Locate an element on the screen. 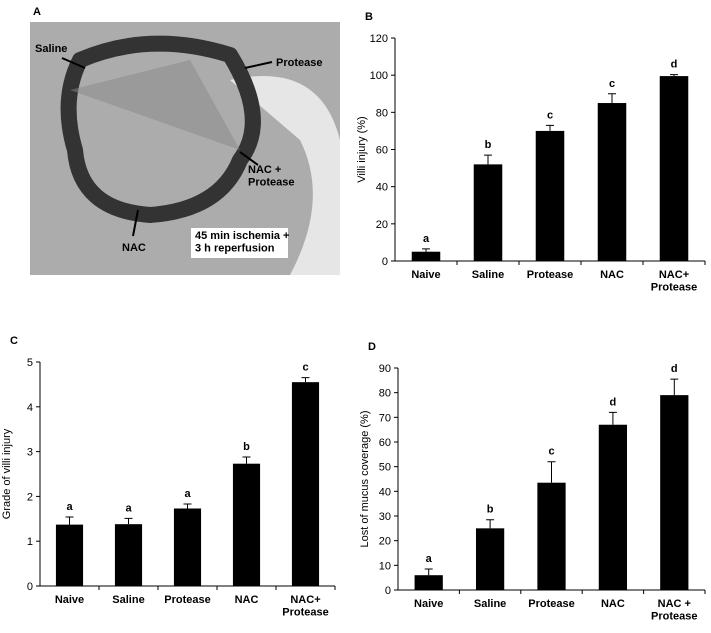 This screenshot has width=711, height=633. y-axis-label: Villi injury (%) is located at coordinates (362, 149).